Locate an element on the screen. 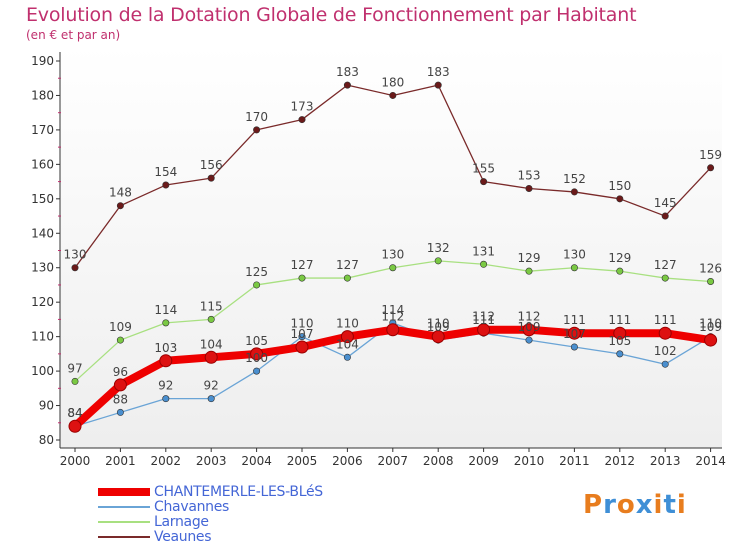 The height and width of the screenshot is (550, 750). legend-label: Veaunes is located at coordinates (183, 536).